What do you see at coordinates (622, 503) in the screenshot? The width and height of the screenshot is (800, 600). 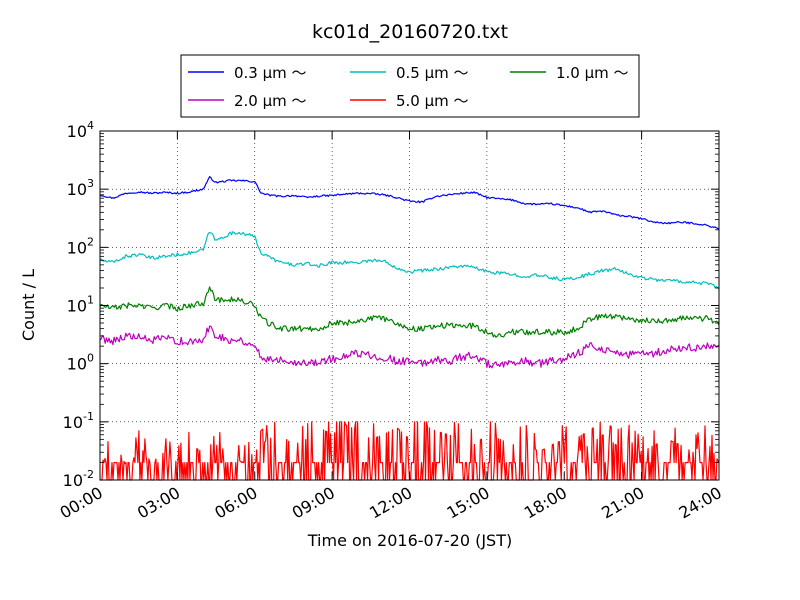 I see `x-tick-label: 21:00` at bounding box center [622, 503].